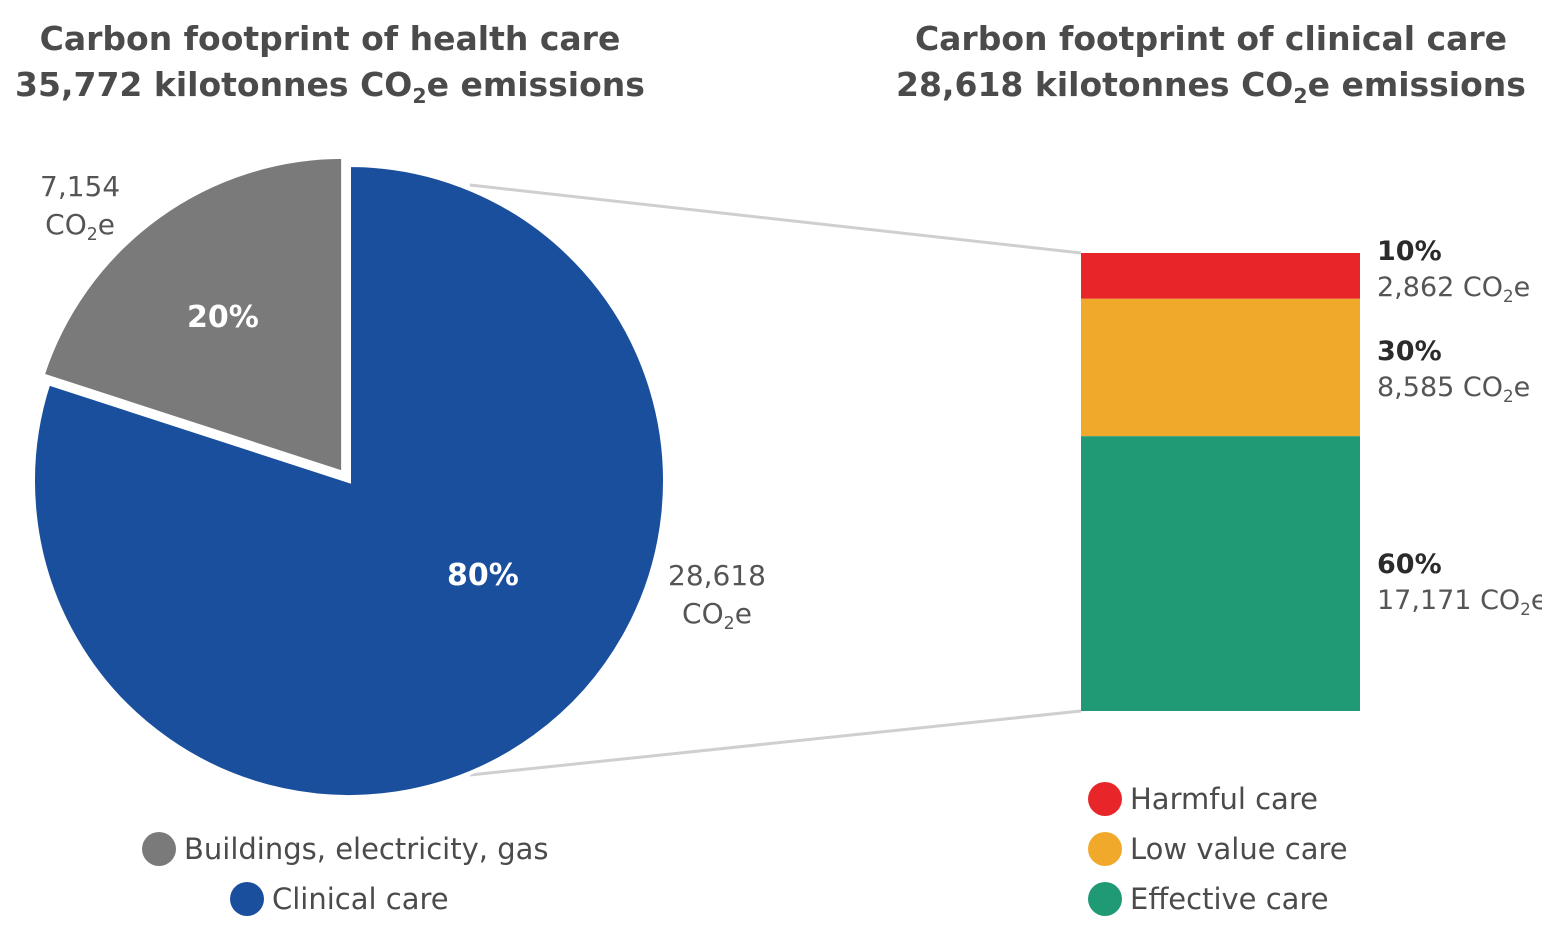 The image size is (1542, 928). What do you see at coordinates (330, 87) in the screenshot?
I see `pie-title-line2: 35,772 kilotonnes CO2e emissions` at bounding box center [330, 87].